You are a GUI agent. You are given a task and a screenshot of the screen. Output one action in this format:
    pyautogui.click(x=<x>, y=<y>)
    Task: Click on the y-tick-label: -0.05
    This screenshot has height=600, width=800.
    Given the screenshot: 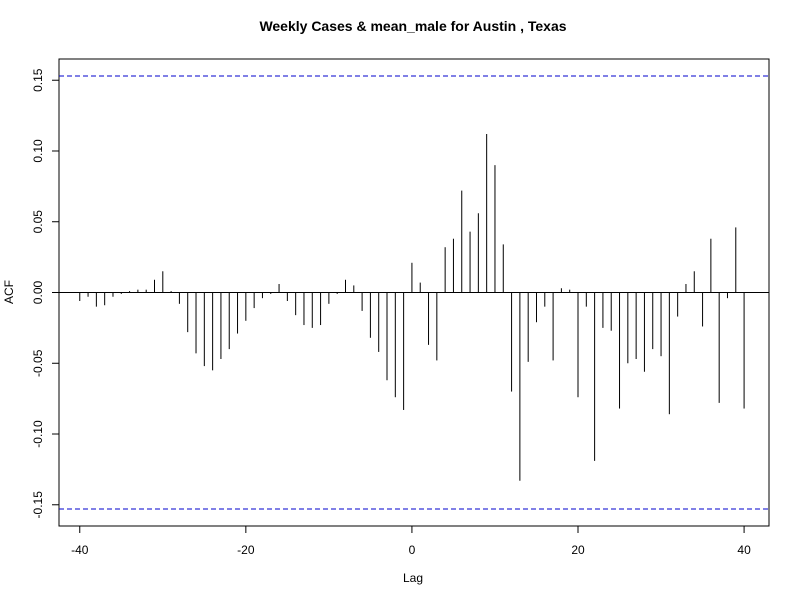 What is the action you would take?
    pyautogui.click(x=38, y=363)
    